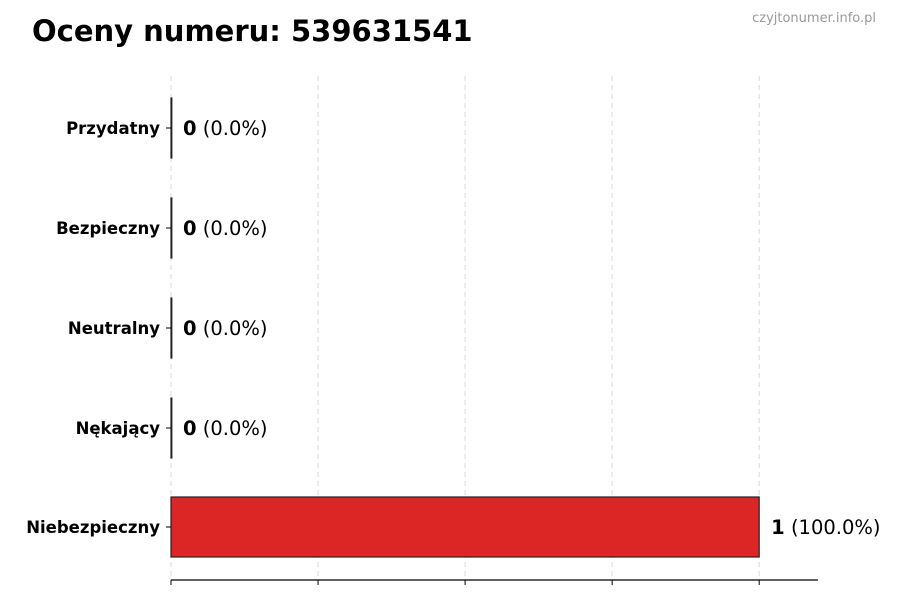 The width and height of the screenshot is (900, 600). What do you see at coordinates (814, 18) in the screenshot?
I see `watermark: czyjtonumer.info.pl` at bounding box center [814, 18].